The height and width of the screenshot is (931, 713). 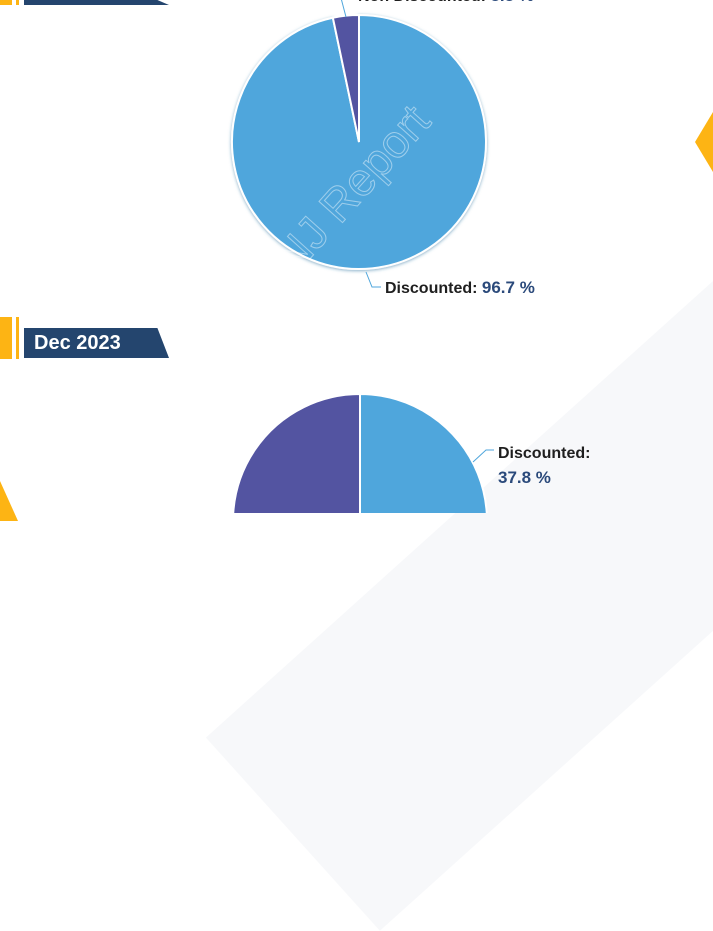 What do you see at coordinates (373, 279) in the screenshot?
I see `leader-line-discounted` at bounding box center [373, 279].